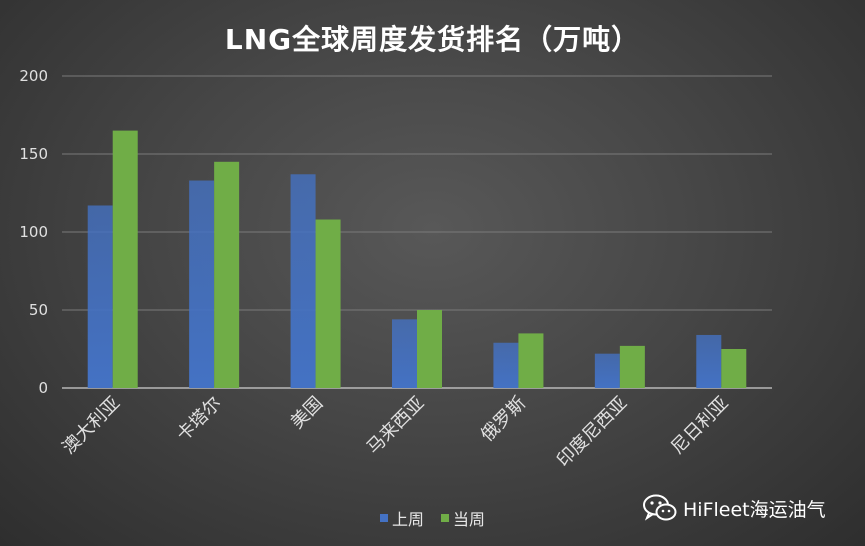  What do you see at coordinates (407, 519) in the screenshot?
I see `legend-label-last-week: 上周` at bounding box center [407, 519].